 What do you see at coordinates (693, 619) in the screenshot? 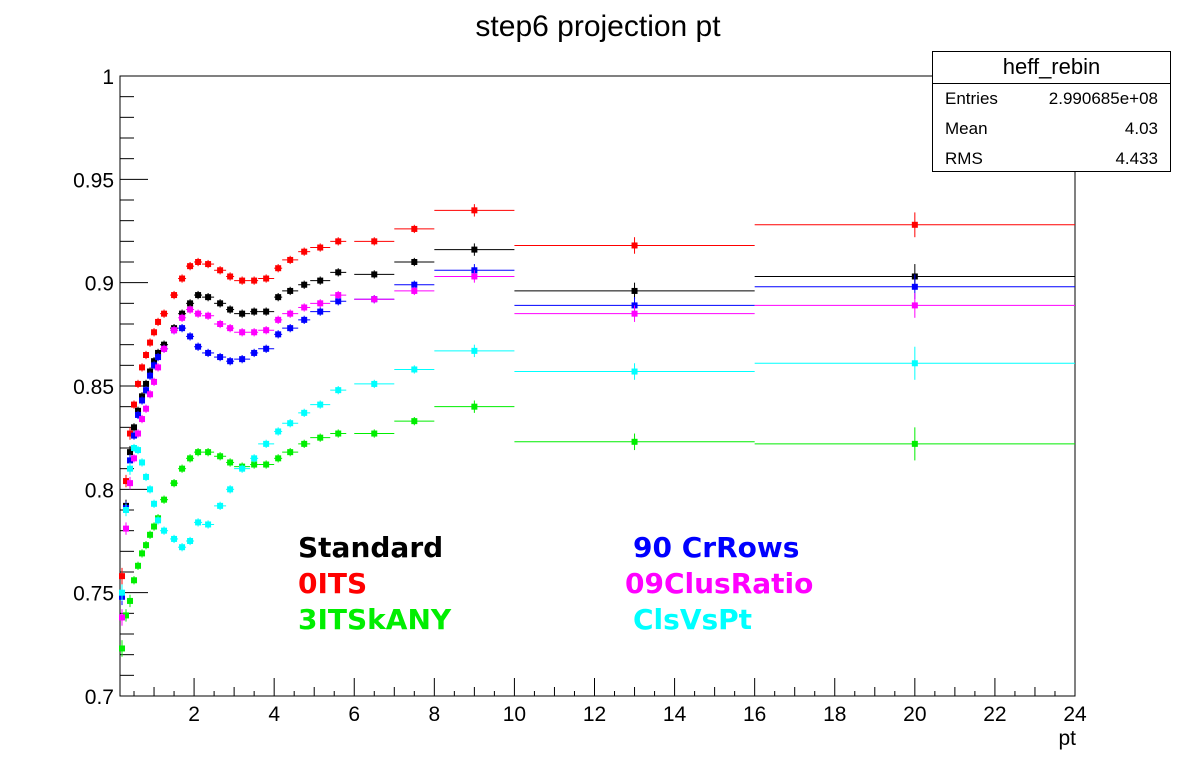
I see `legend-entry-clsvspt: ClsVsPt` at bounding box center [693, 619].